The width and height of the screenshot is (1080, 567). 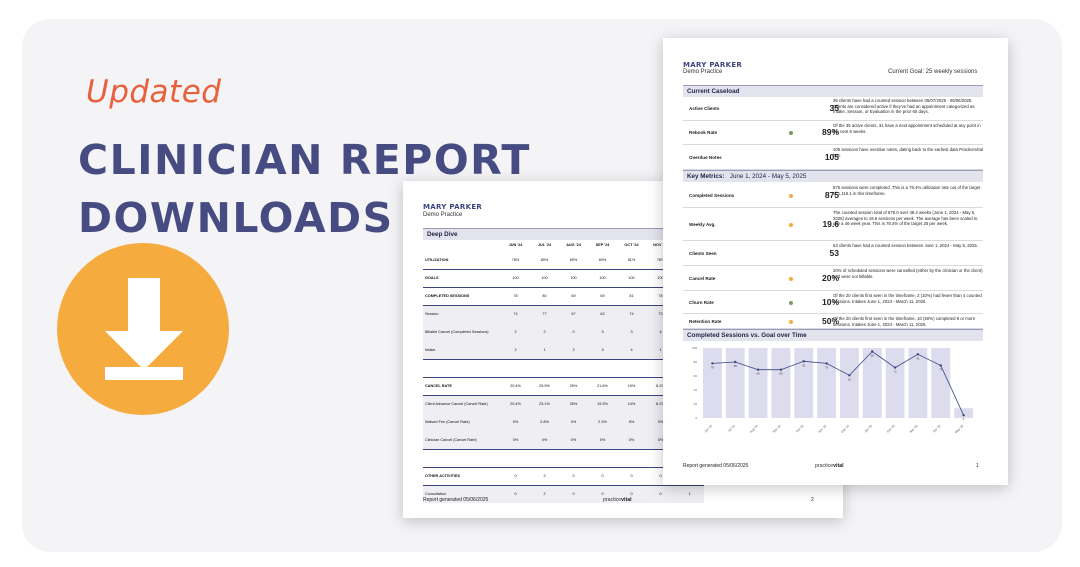 I want to click on table-cell: 78%, so click(x=515, y=260).